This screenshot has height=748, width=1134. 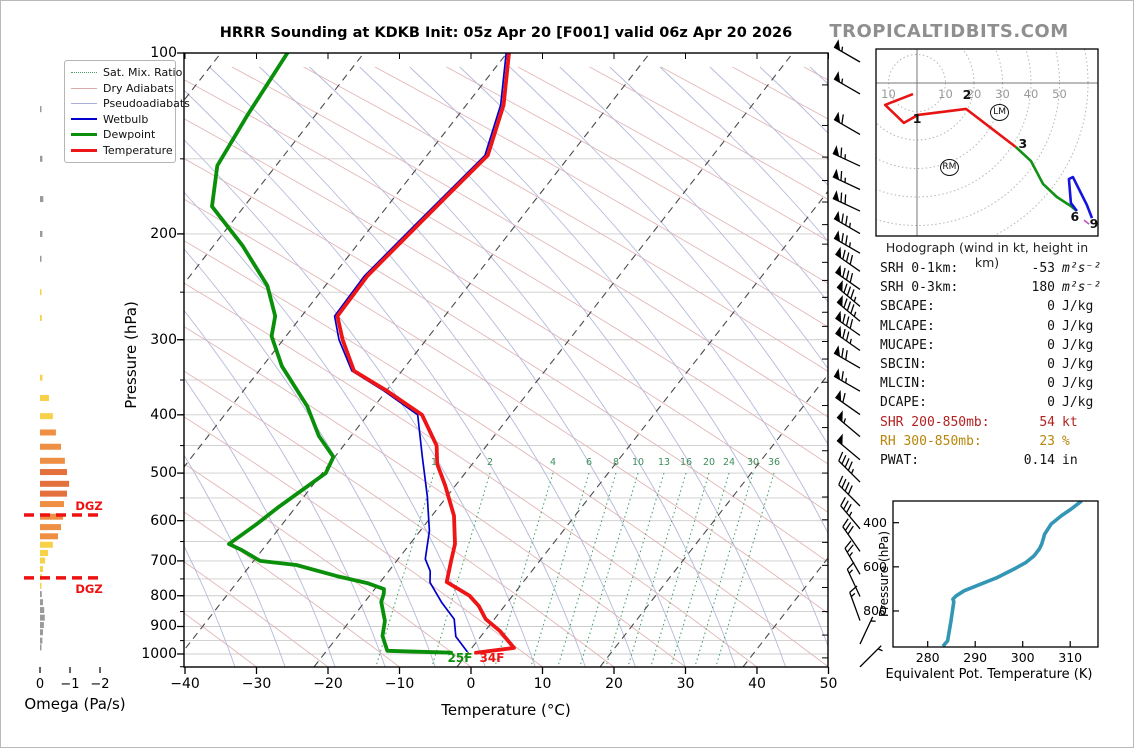 I want to click on mixing-ratio-label: 13, so click(x=664, y=462).